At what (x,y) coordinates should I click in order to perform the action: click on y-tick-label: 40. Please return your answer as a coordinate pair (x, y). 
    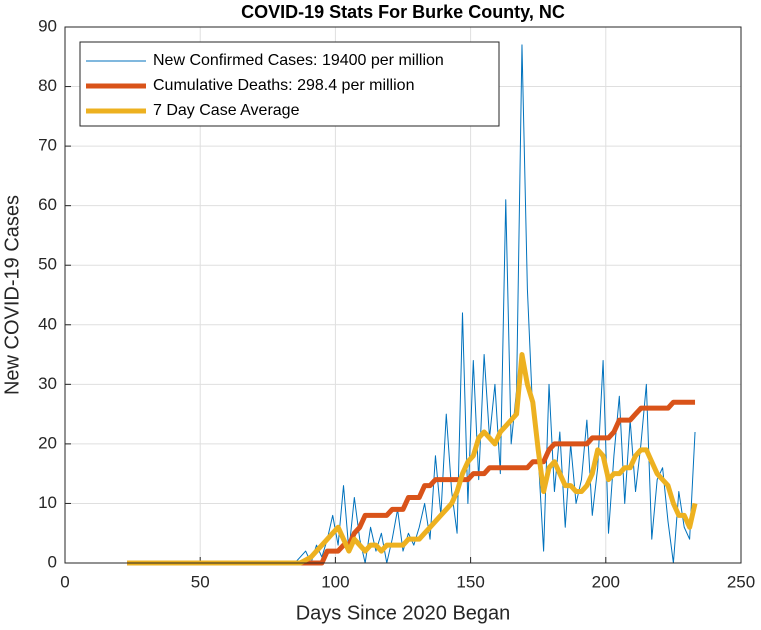
    Looking at the image, I should click on (47, 323).